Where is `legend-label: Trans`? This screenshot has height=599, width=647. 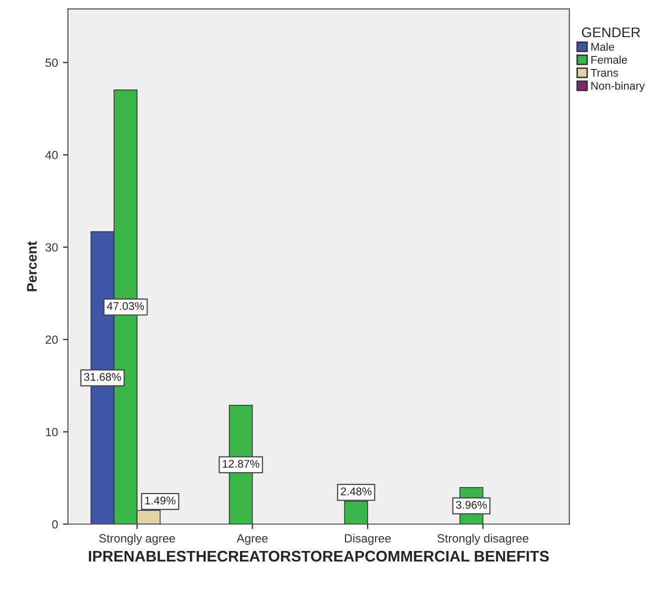
legend-label: Trans is located at coordinates (604, 72).